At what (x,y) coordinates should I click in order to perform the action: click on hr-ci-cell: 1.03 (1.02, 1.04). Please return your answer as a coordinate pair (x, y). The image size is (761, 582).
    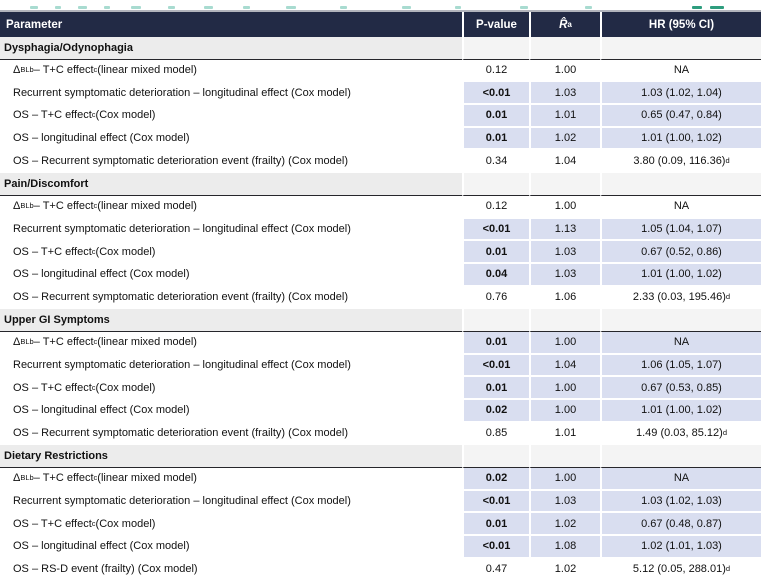
    Looking at the image, I should click on (680, 94).